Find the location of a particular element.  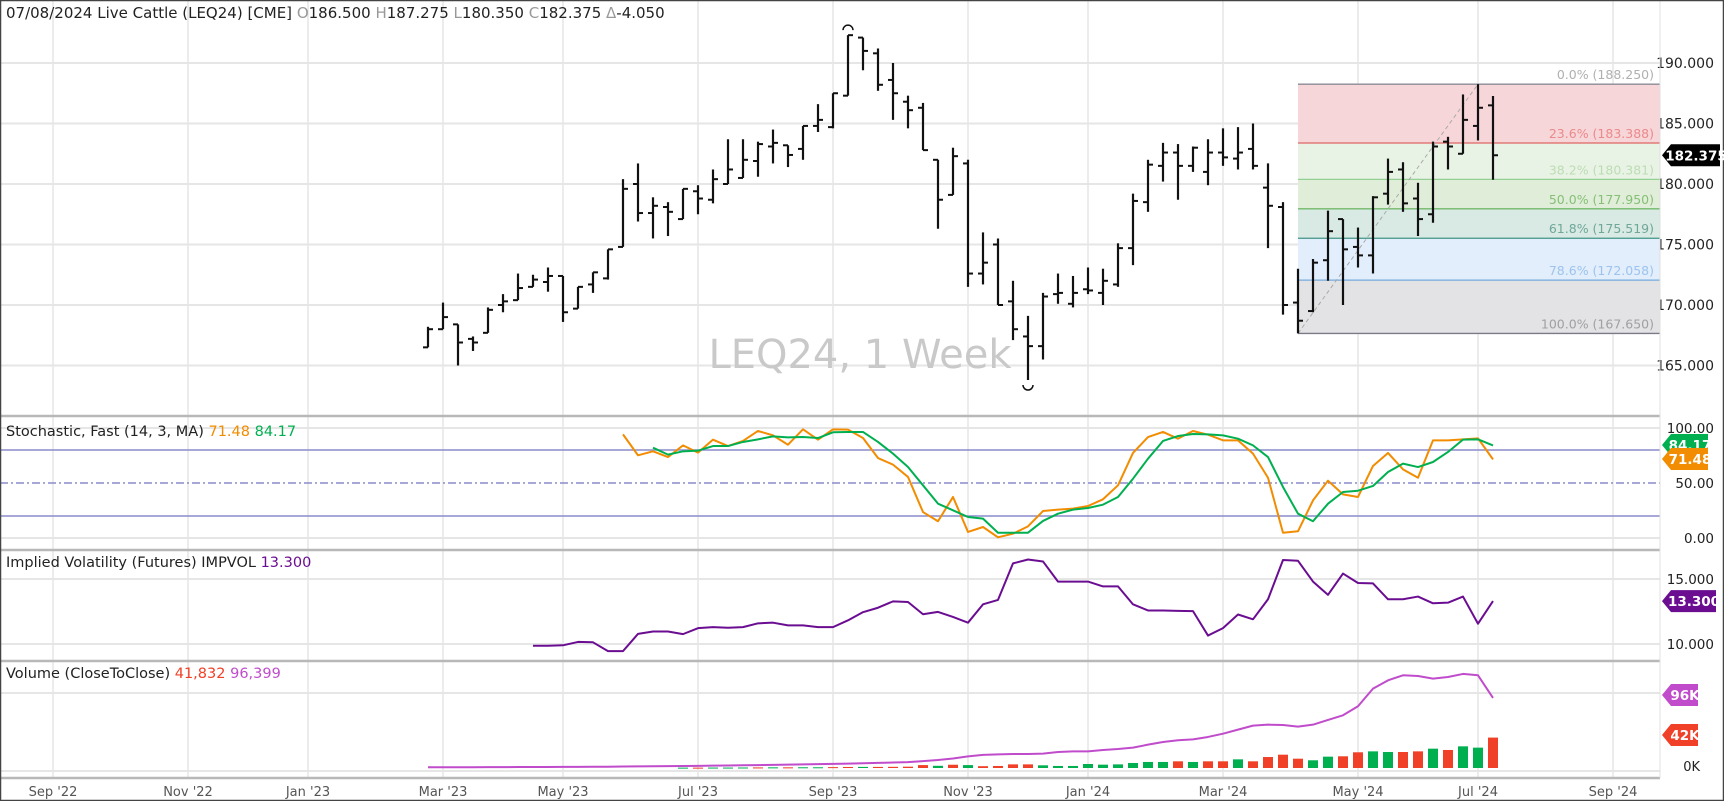

implied-vol-value: 13.300 is located at coordinates (286, 563).